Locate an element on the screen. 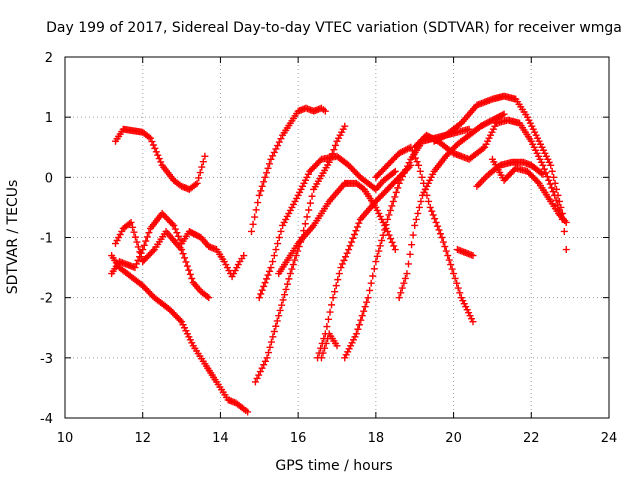 The height and width of the screenshot is (480, 640). x-tick-label: 20 is located at coordinates (453, 438).